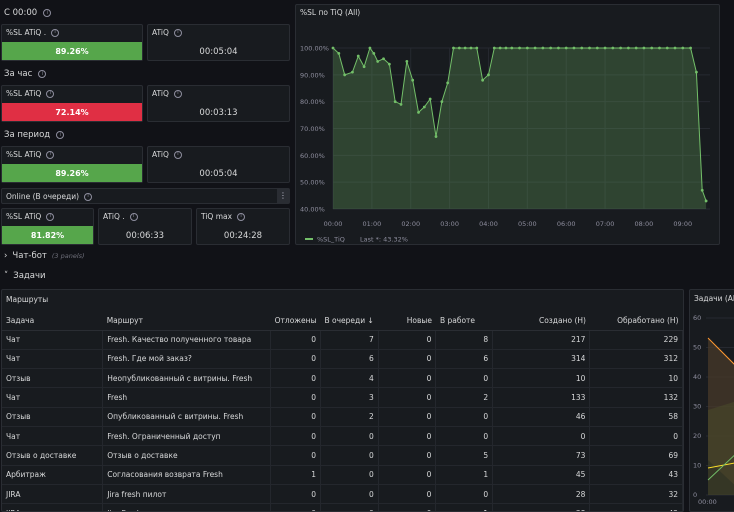 The width and height of the screenshot is (734, 512). Describe the element at coordinates (636, 321) in the screenshot. I see `col-processed: Обработано (Н)` at that location.